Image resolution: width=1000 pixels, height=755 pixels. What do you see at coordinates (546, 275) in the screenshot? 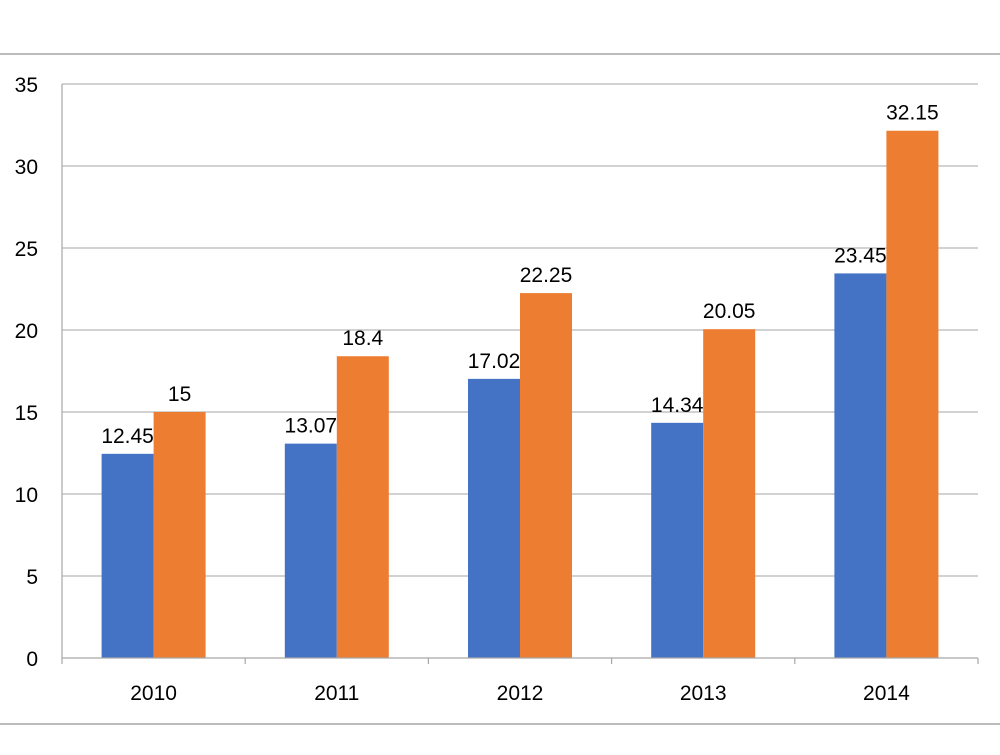
I see `data-label-series-2-2012: 22.25` at bounding box center [546, 275].